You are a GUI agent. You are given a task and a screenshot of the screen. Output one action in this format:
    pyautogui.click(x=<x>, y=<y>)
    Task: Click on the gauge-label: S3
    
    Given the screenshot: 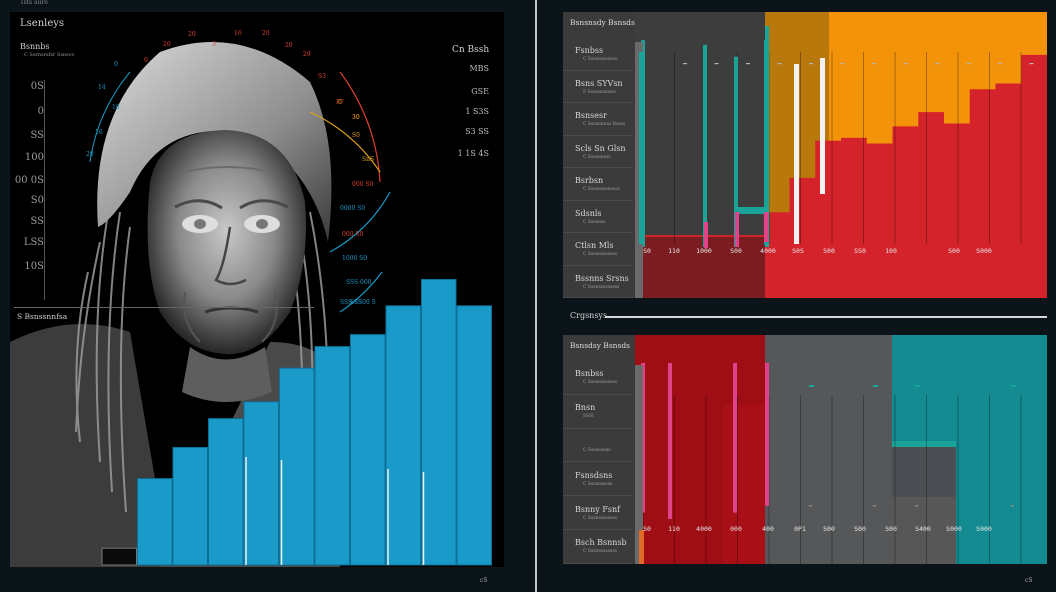 What is the action you would take?
    pyautogui.click(x=322, y=76)
    